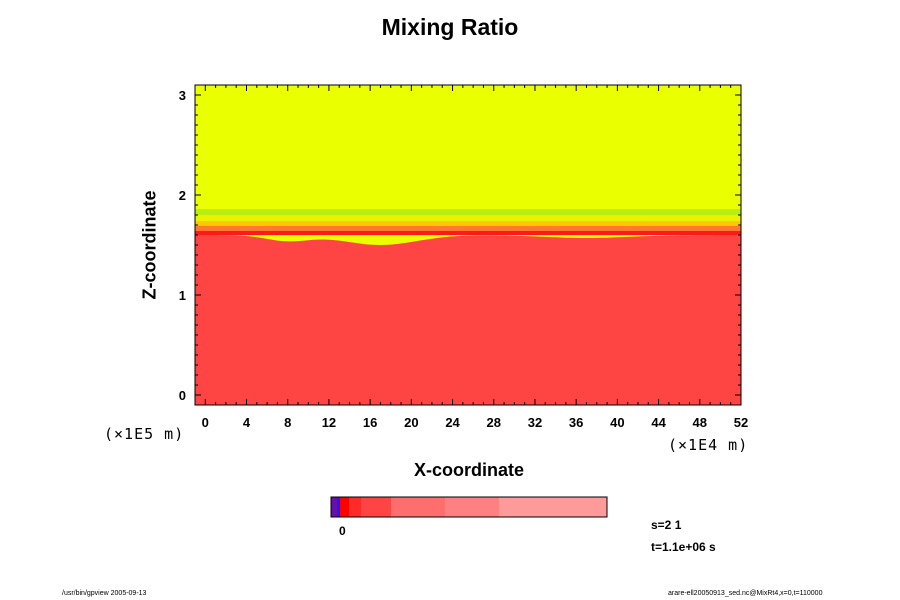 The width and height of the screenshot is (900, 600). I want to click on x-tick-label: 32, so click(535, 422).